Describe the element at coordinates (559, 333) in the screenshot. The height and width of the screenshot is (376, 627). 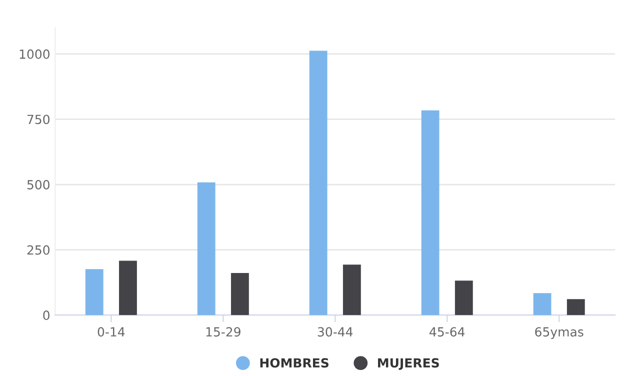
I see `x-tick-label: 65ymas` at that location.